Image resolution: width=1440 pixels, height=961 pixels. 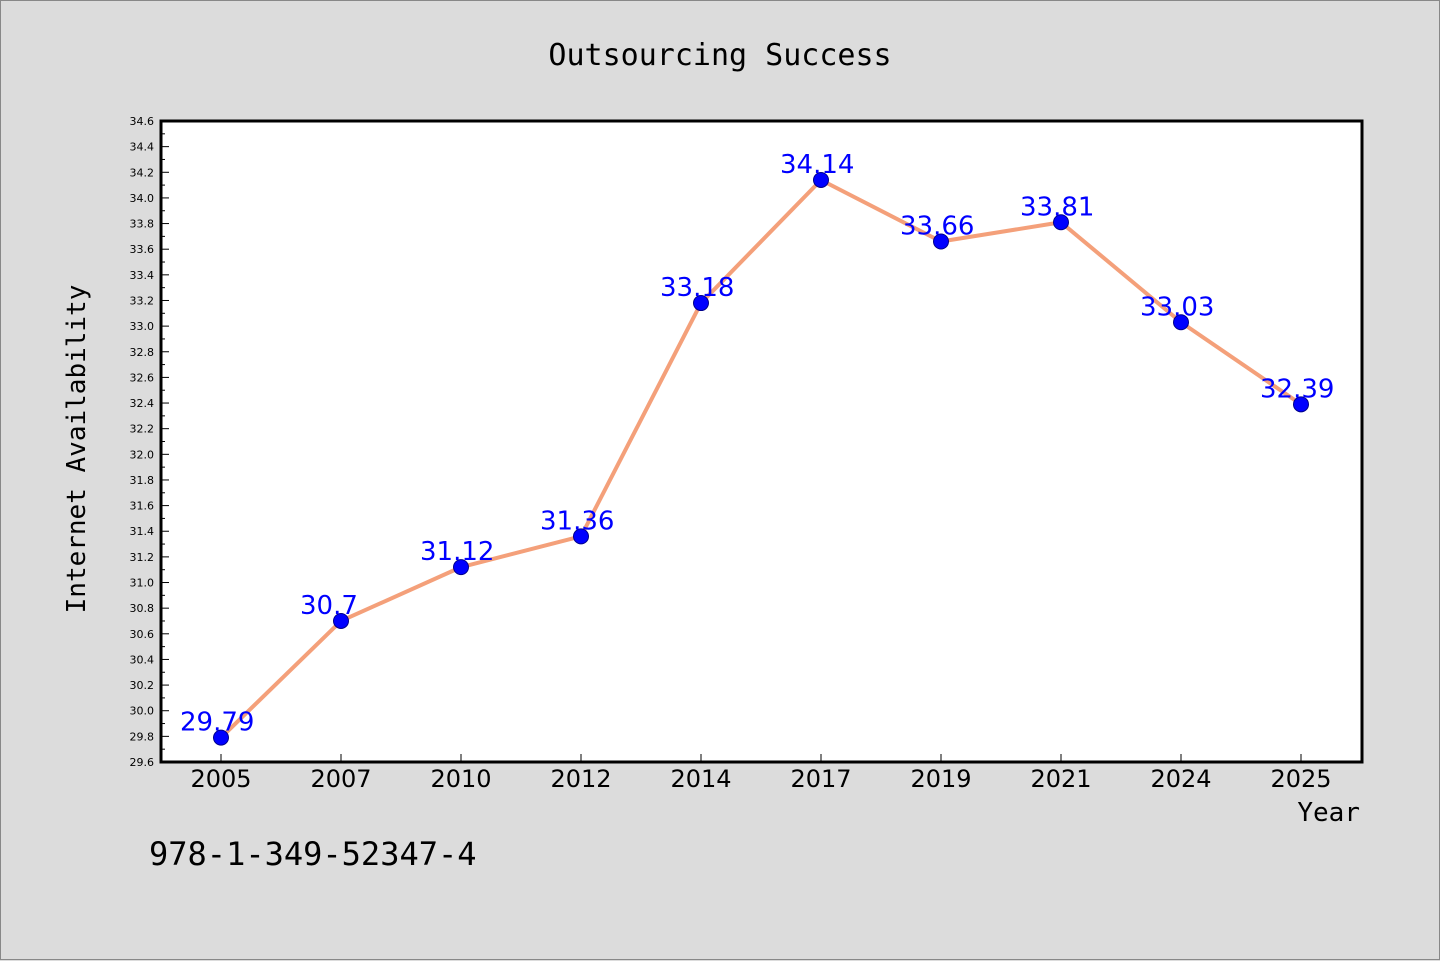 I want to click on y-tick-label: 30.2, so click(x=142, y=685).